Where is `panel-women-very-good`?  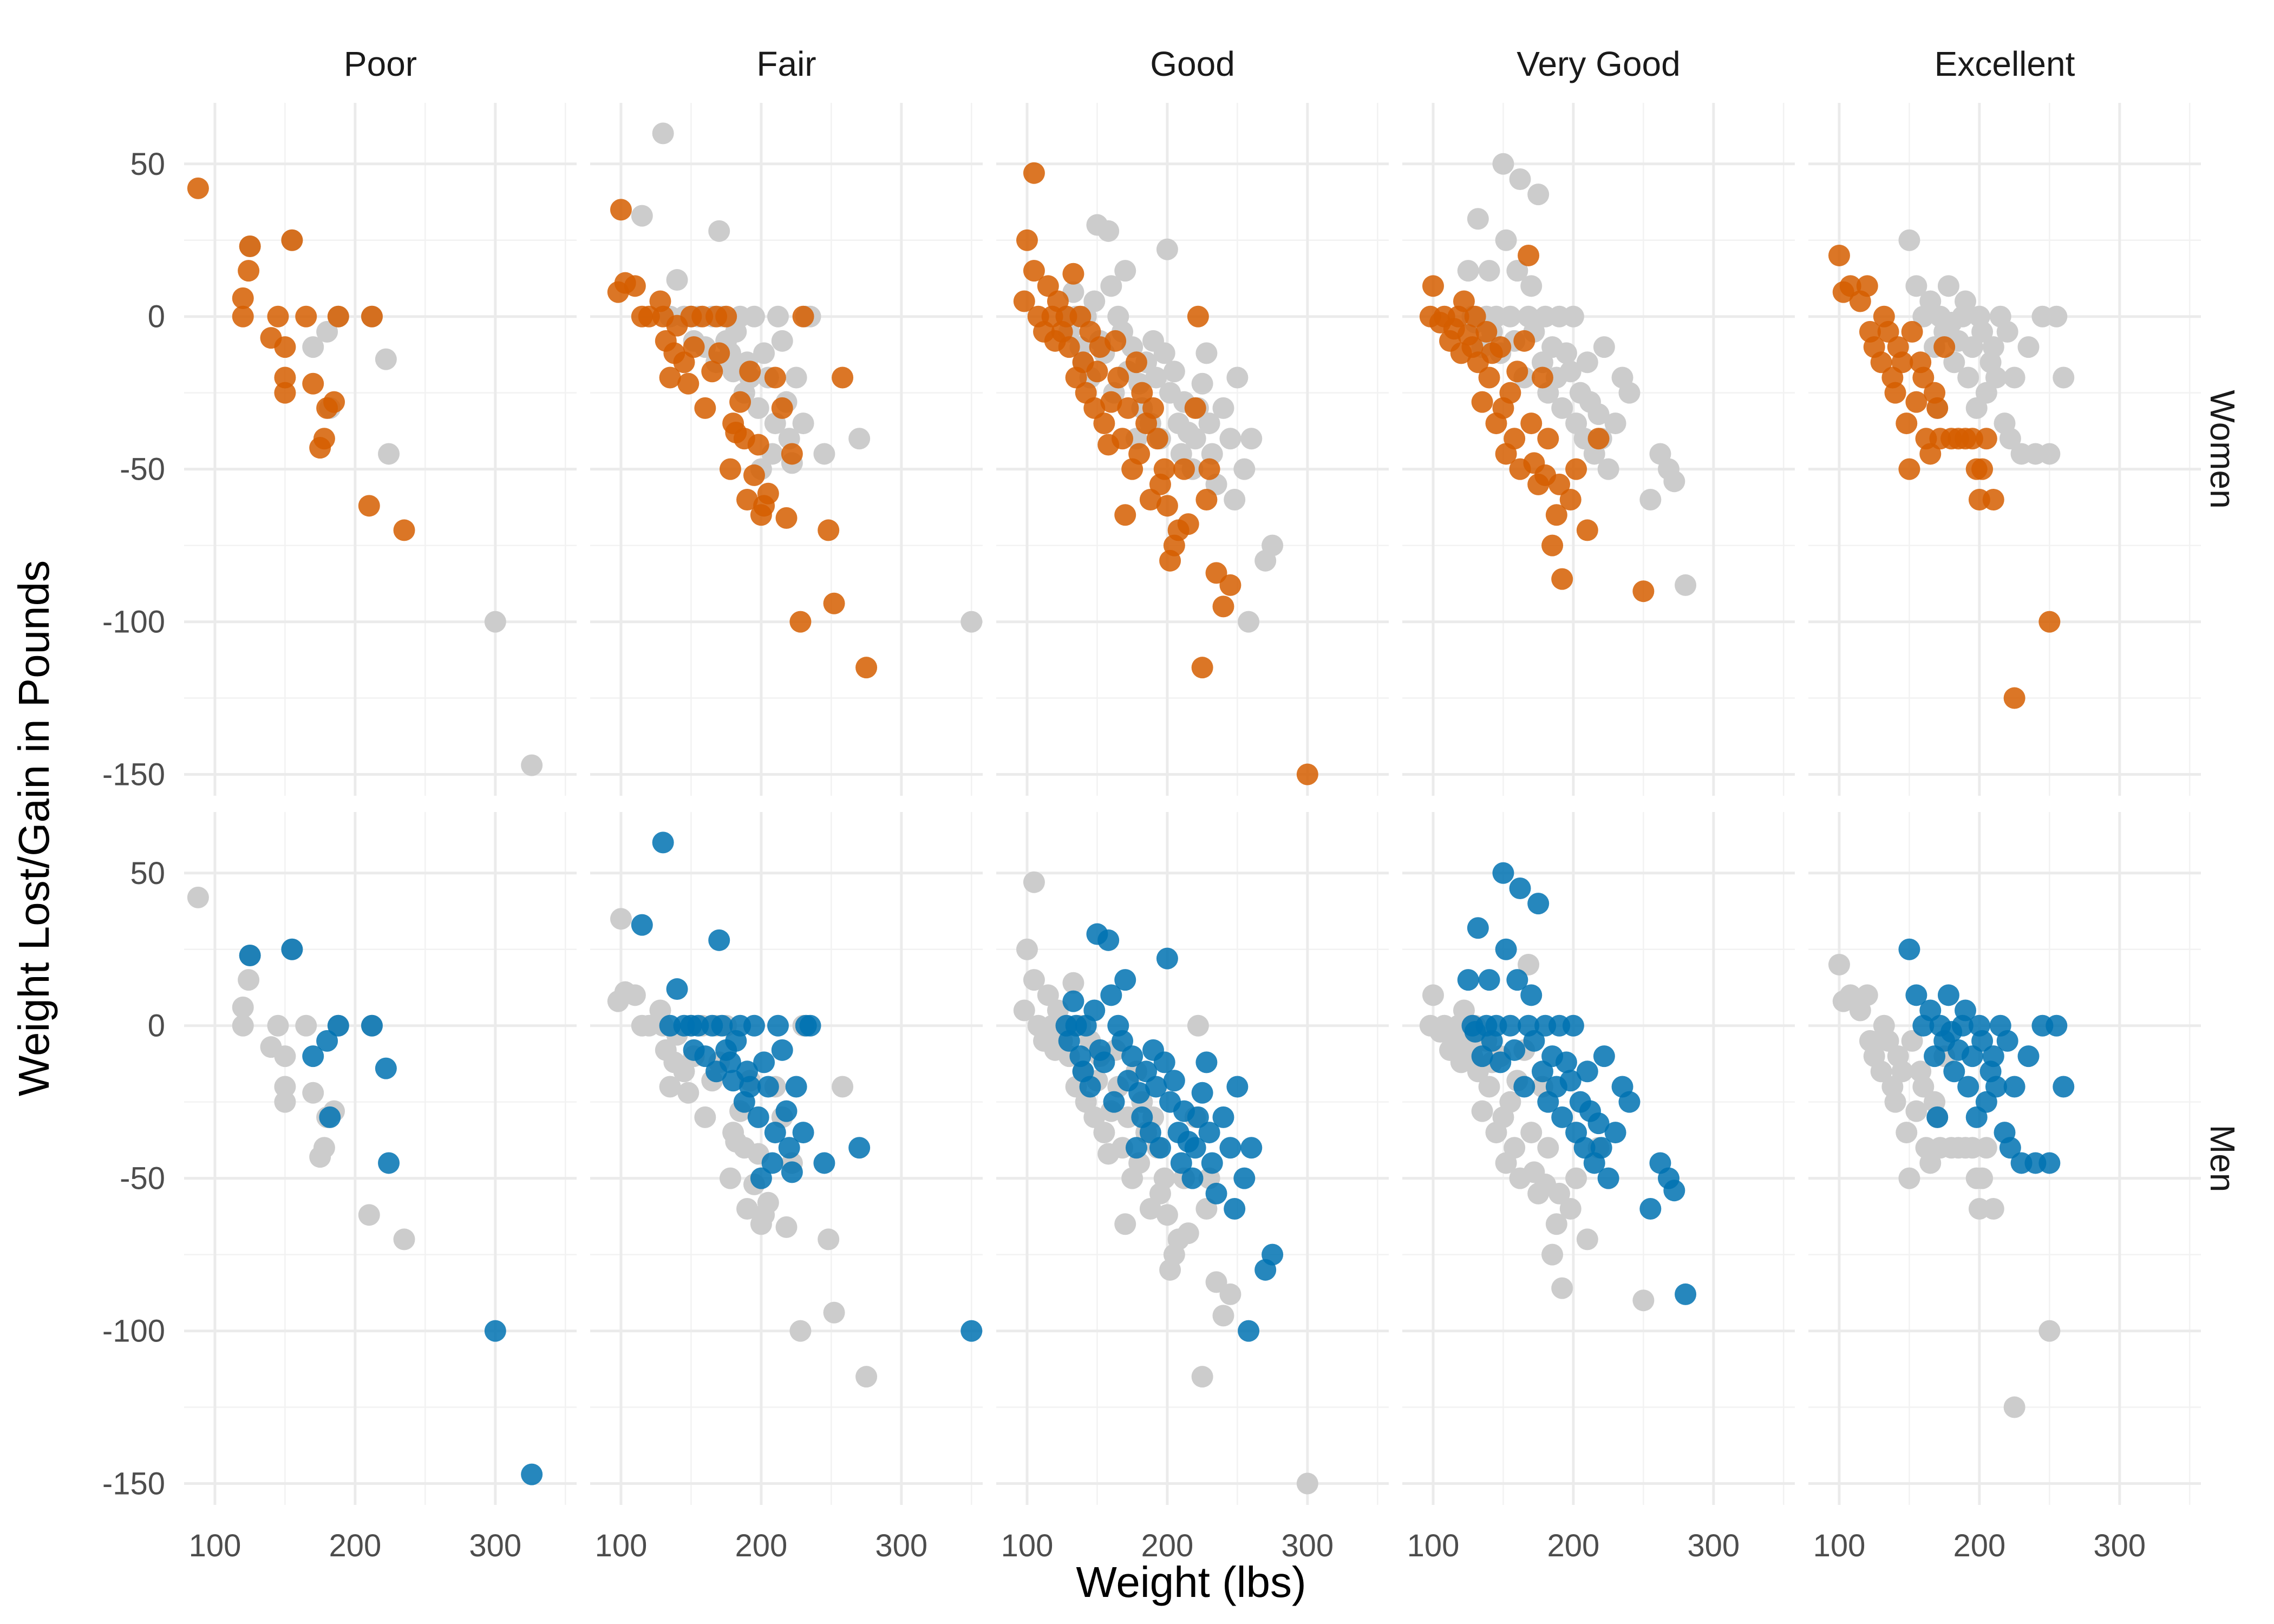 panel-women-very-good is located at coordinates (1599, 449).